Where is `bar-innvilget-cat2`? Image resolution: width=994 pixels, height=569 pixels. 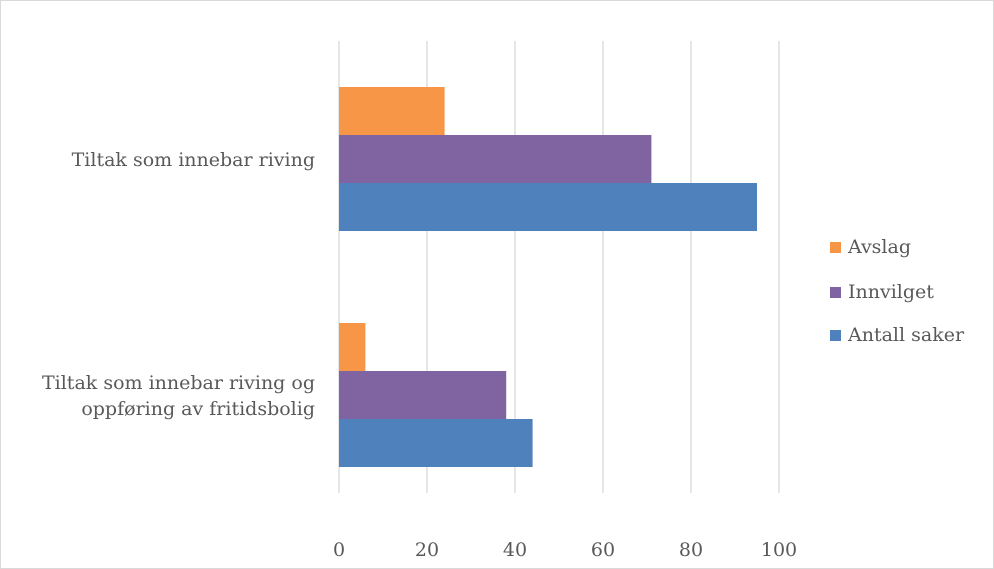
bar-innvilget-cat2 is located at coordinates (423, 395).